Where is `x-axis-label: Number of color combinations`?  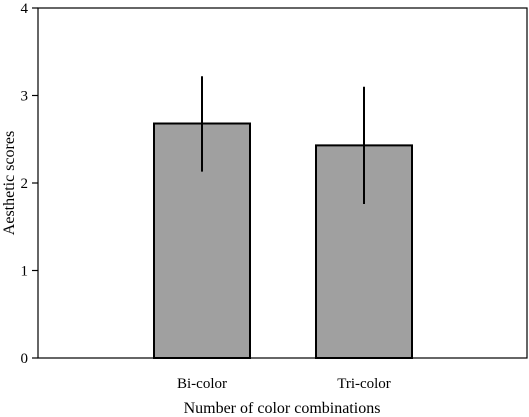
x-axis-label: Number of color combinations is located at coordinates (282, 408).